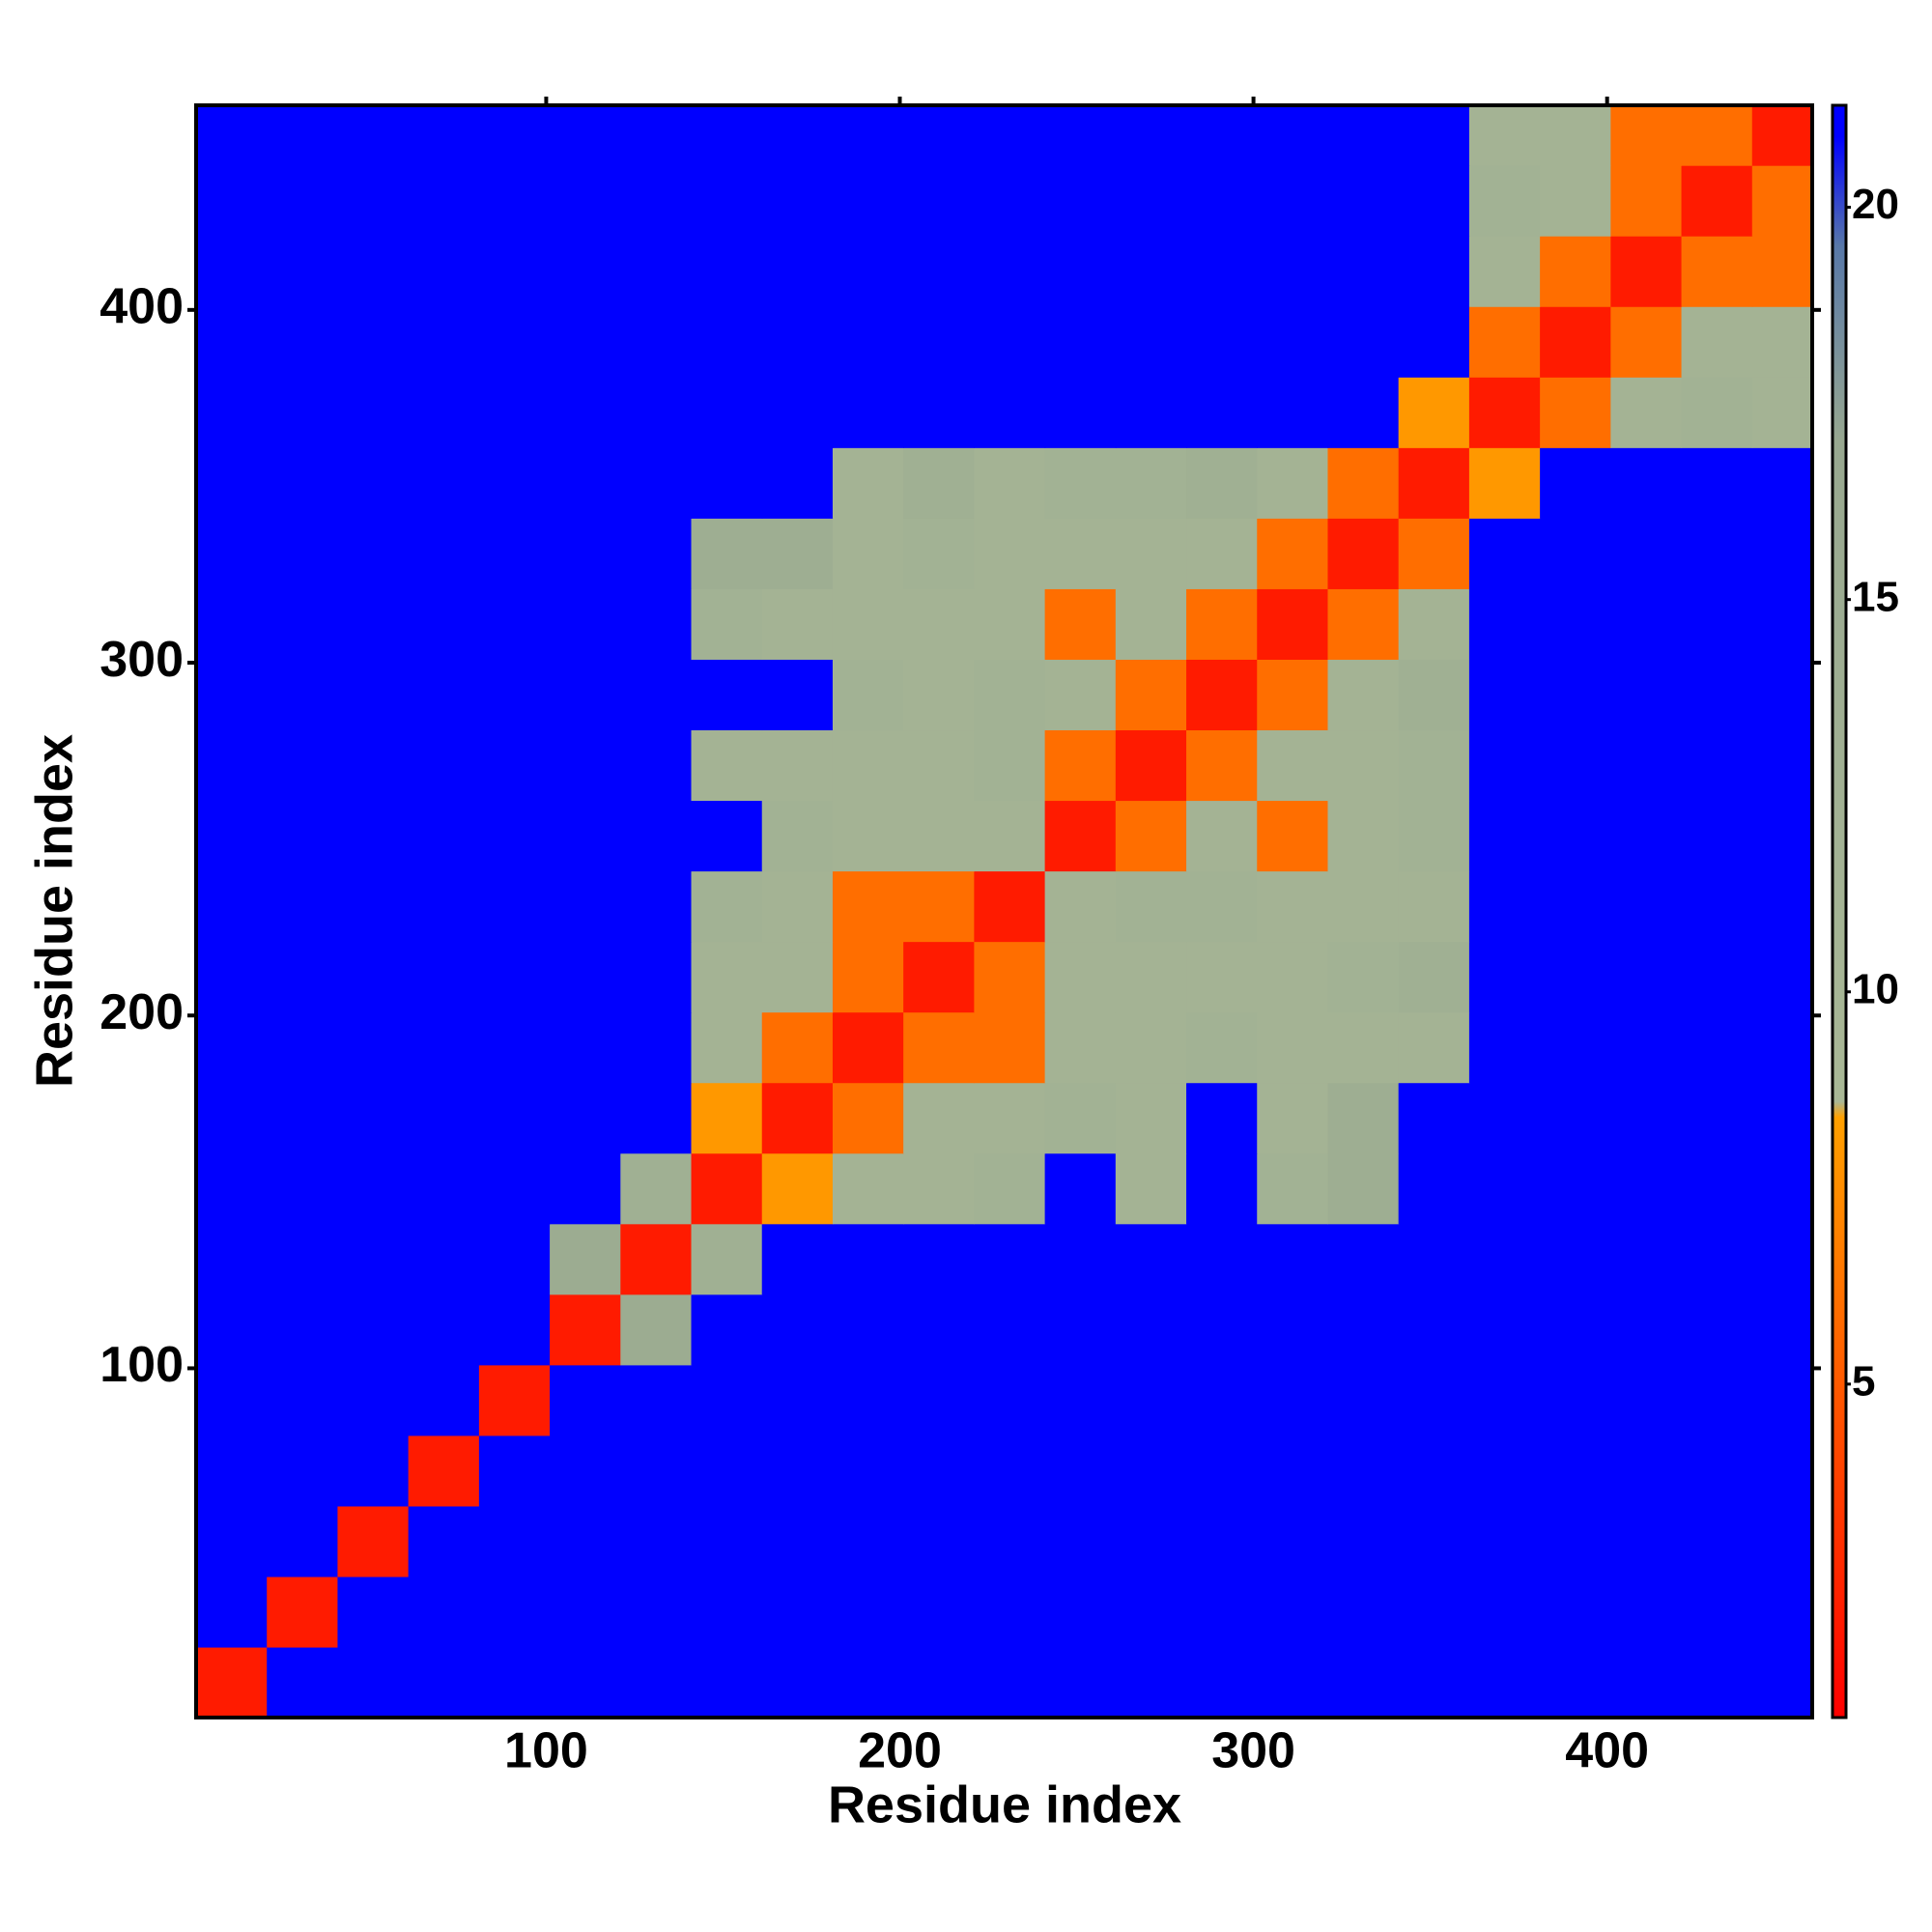 The width and height of the screenshot is (1932, 1932). What do you see at coordinates (1607, 1751) in the screenshot?
I see `x-tick-label: 400` at bounding box center [1607, 1751].